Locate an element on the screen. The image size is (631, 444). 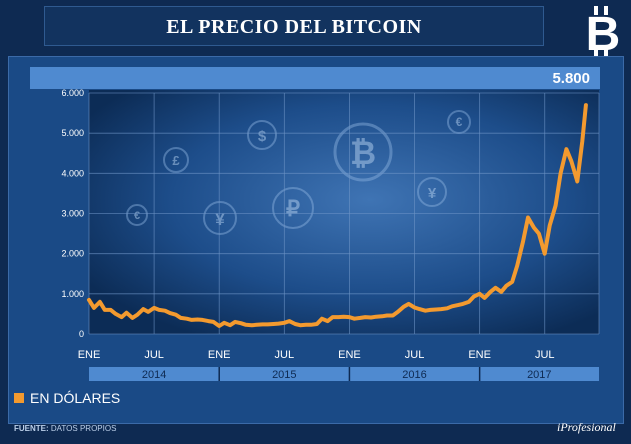
pound-glyph-icon: £ is located at coordinates (176, 160).